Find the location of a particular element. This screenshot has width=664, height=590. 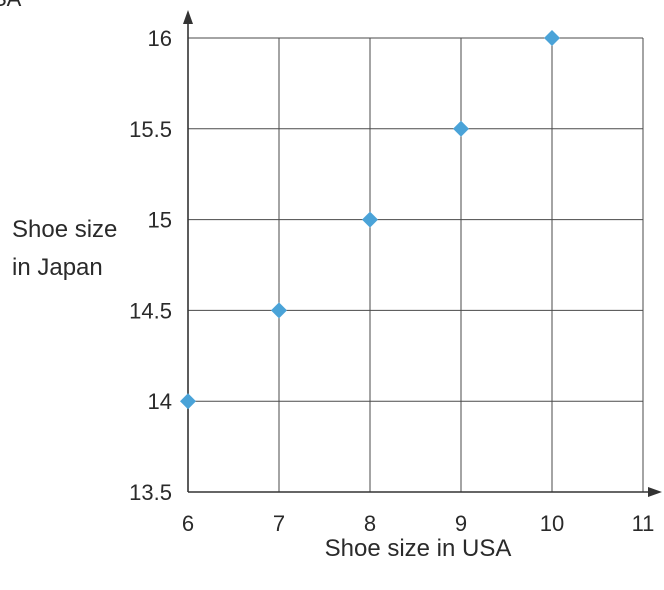

y-axis-arrow is located at coordinates (188, 17).